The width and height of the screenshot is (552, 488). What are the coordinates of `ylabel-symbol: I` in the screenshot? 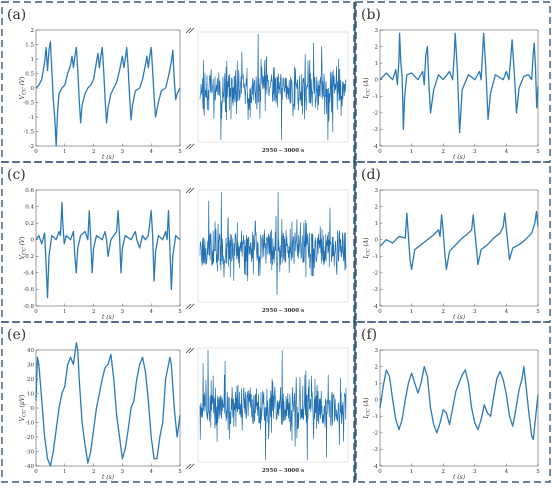 It's located at (366, 97).